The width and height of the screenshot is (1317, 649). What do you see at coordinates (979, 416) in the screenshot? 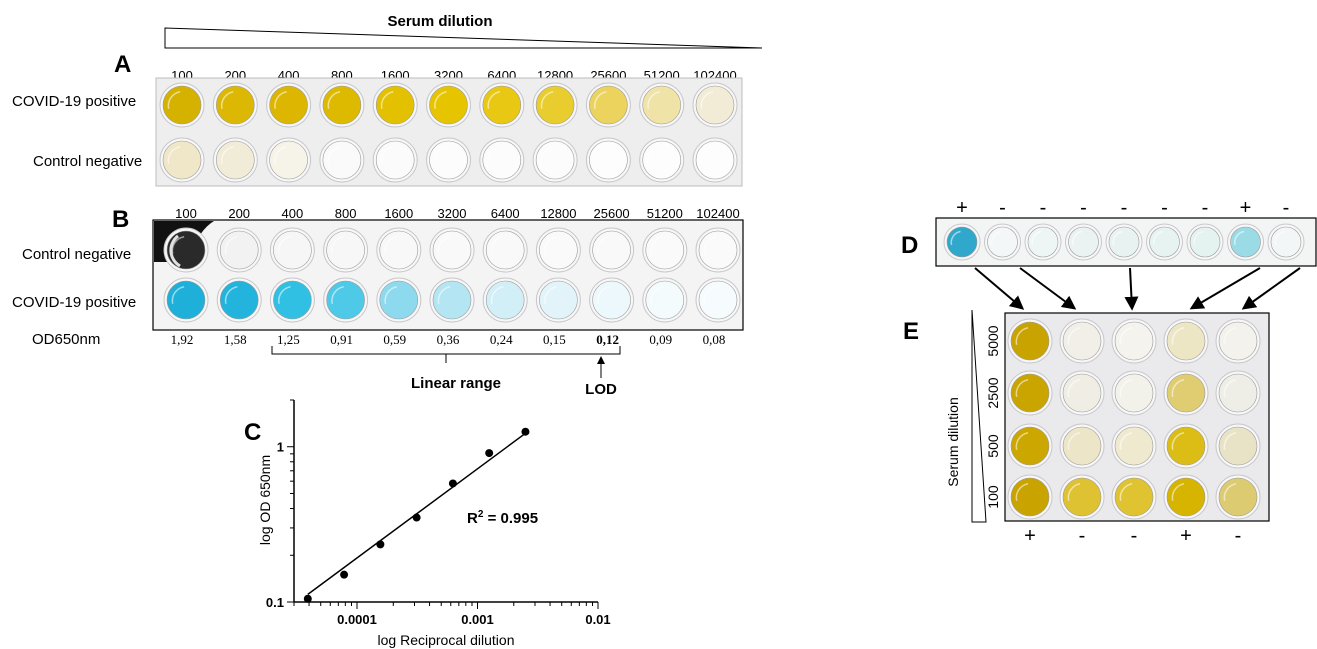
I see `dilution-wedge-vertical` at bounding box center [979, 416].